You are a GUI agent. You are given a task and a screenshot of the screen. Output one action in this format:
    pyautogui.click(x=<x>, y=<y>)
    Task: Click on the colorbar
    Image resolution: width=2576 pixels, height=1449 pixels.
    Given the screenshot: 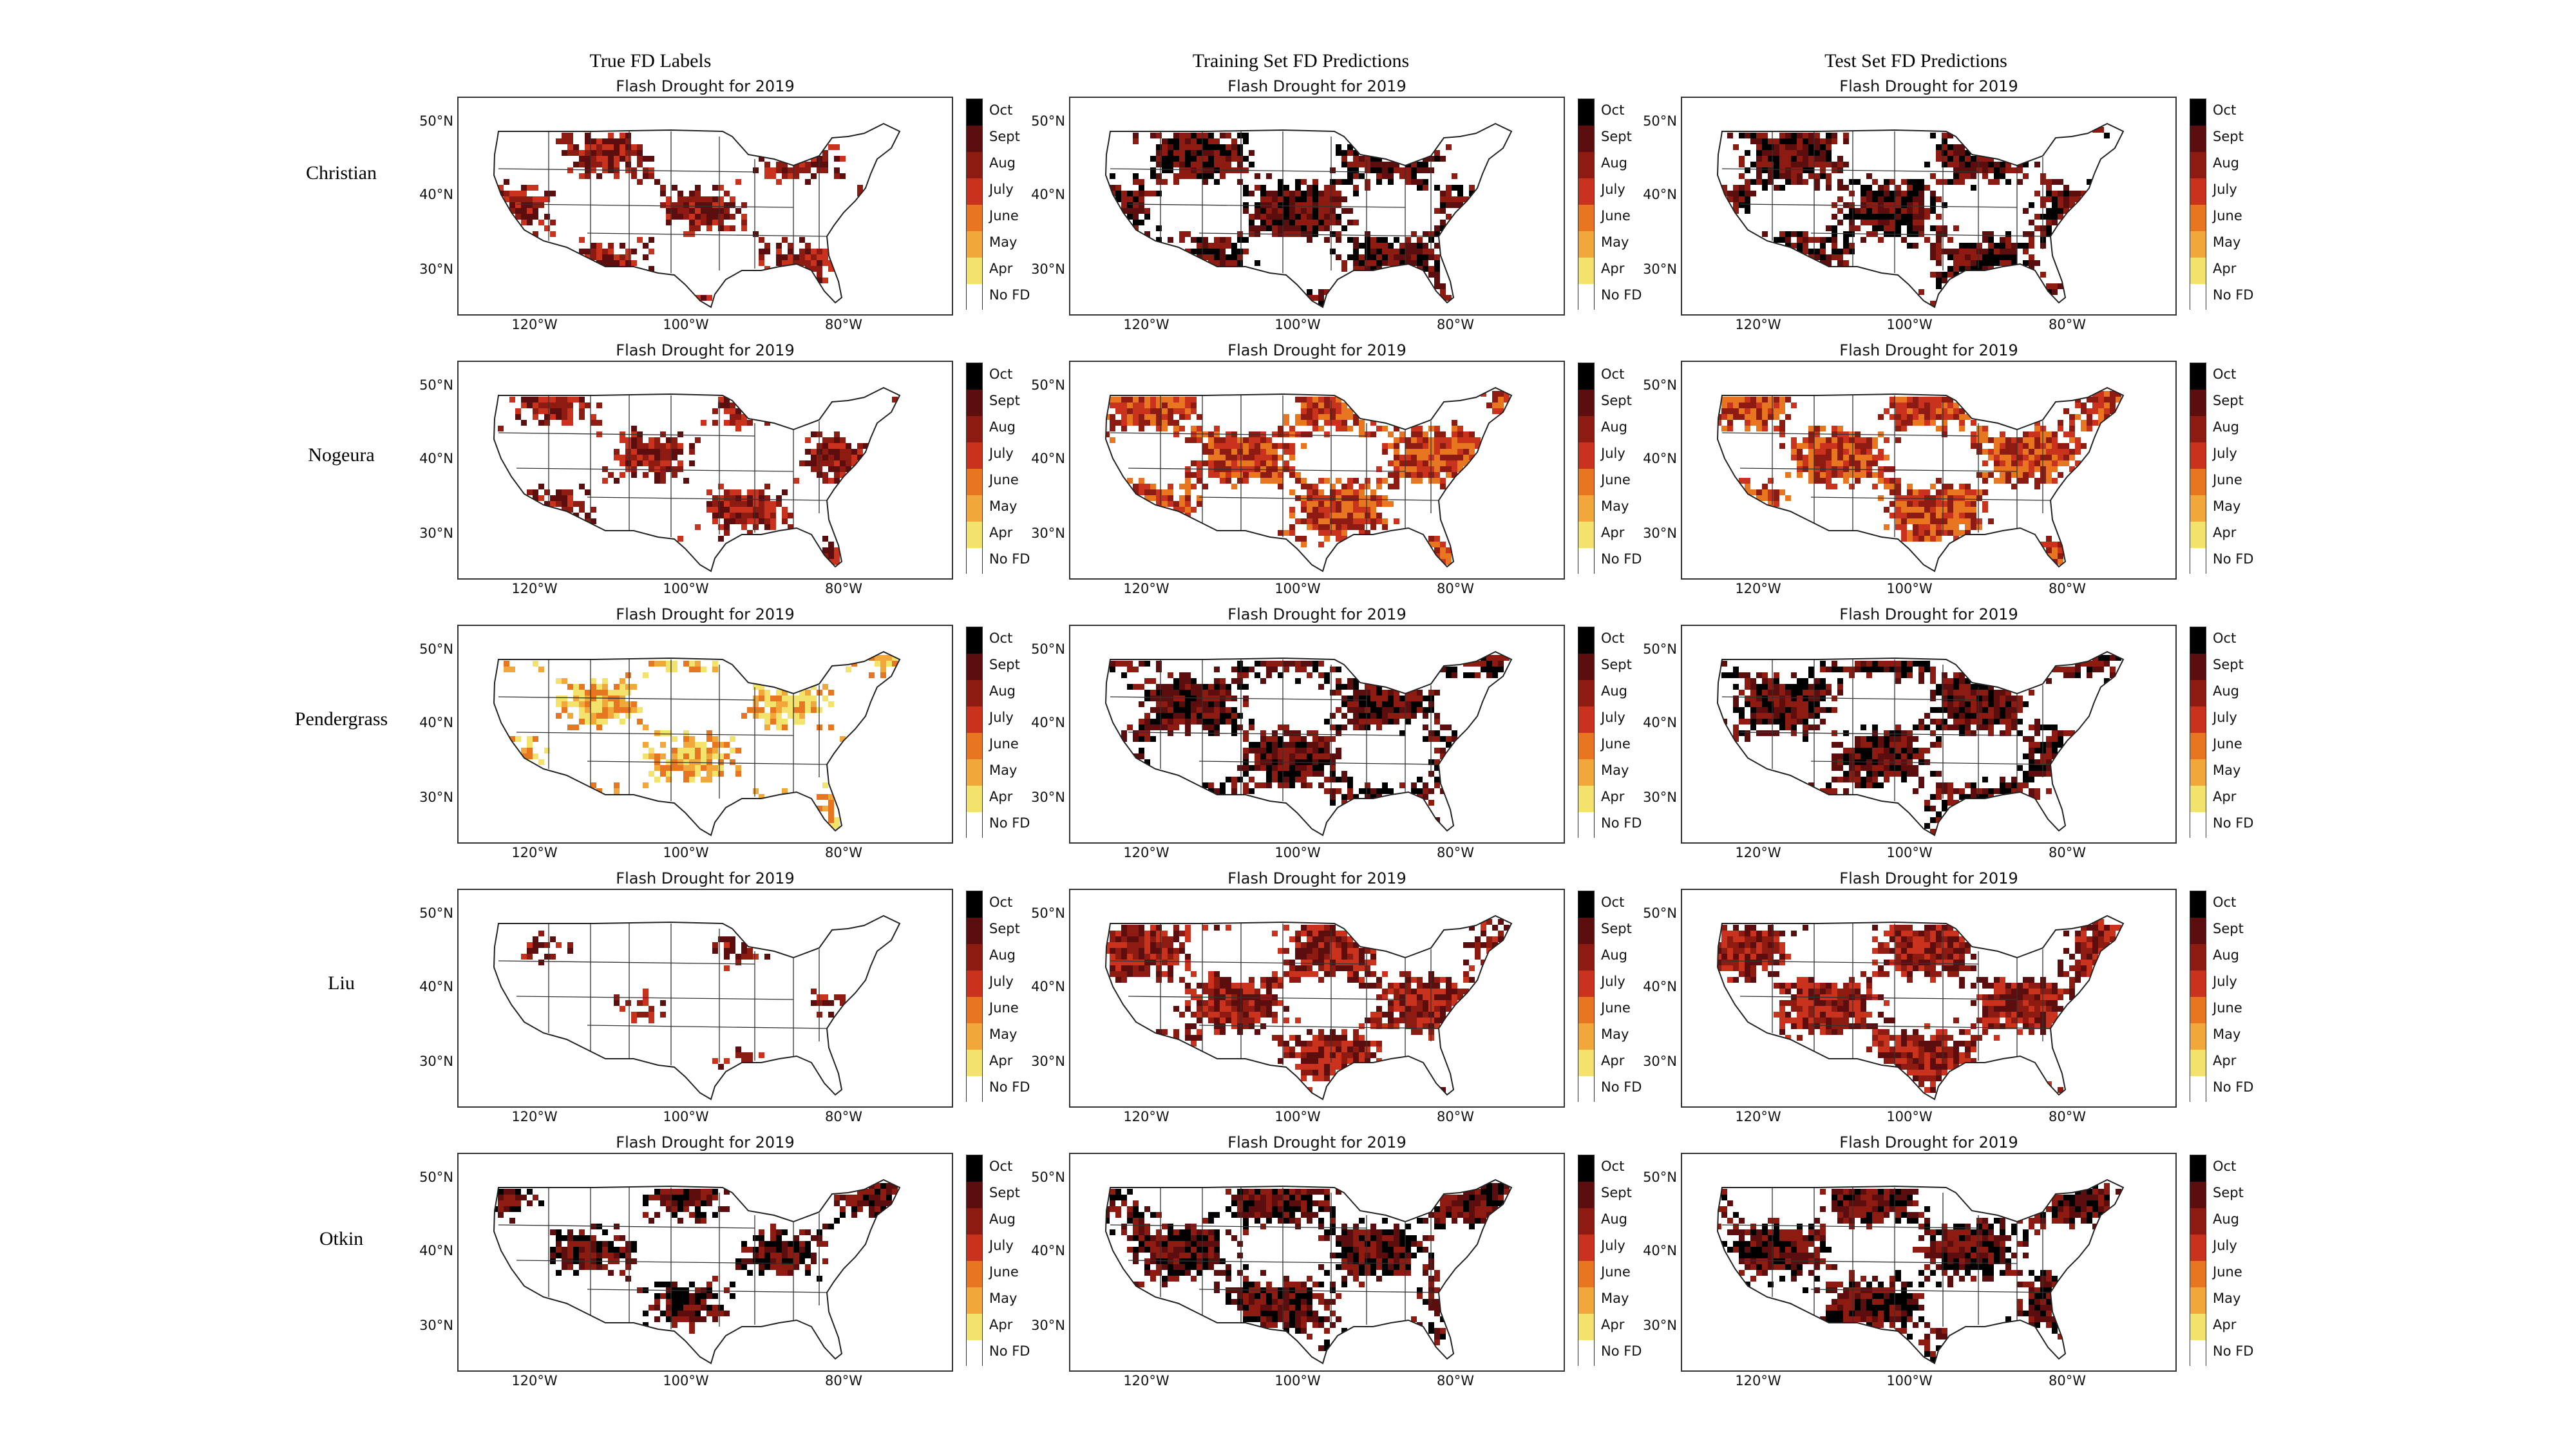 What is the action you would take?
    pyautogui.click(x=975, y=468)
    